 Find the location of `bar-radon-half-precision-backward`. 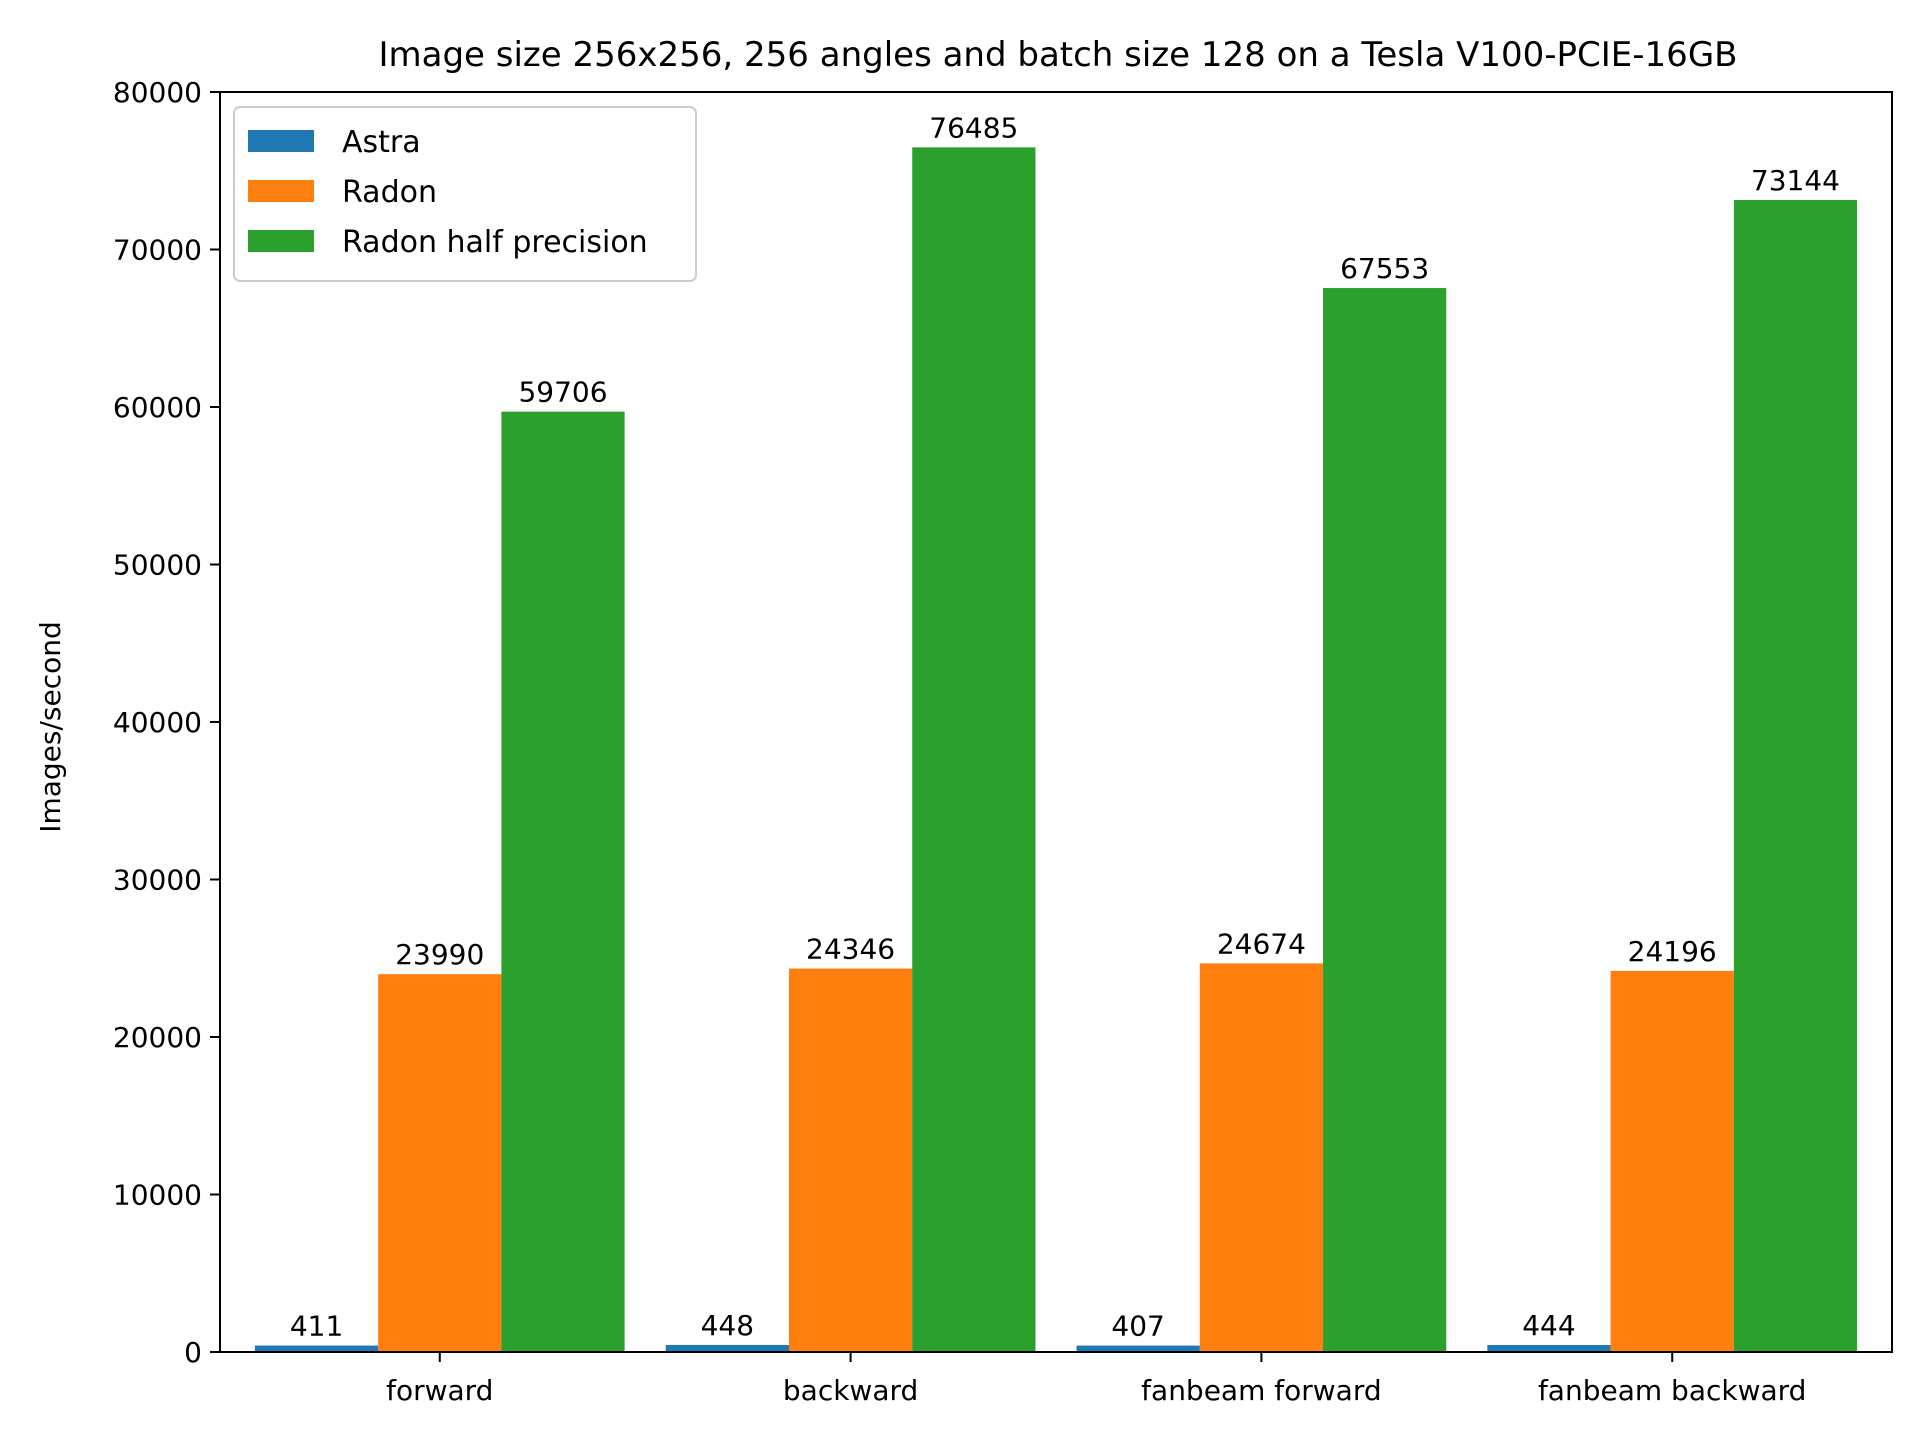

bar-radon-half-precision-backward is located at coordinates (974, 750).